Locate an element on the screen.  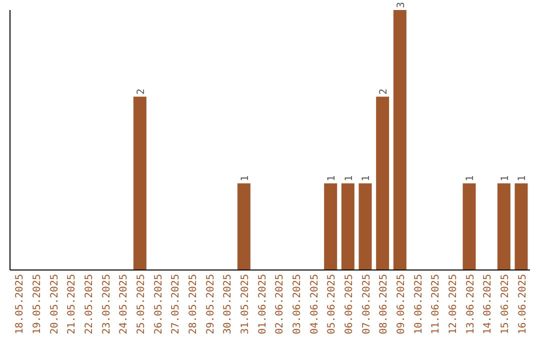
x-tick-label: 16.06.2025 is located at coordinates (522, 304).